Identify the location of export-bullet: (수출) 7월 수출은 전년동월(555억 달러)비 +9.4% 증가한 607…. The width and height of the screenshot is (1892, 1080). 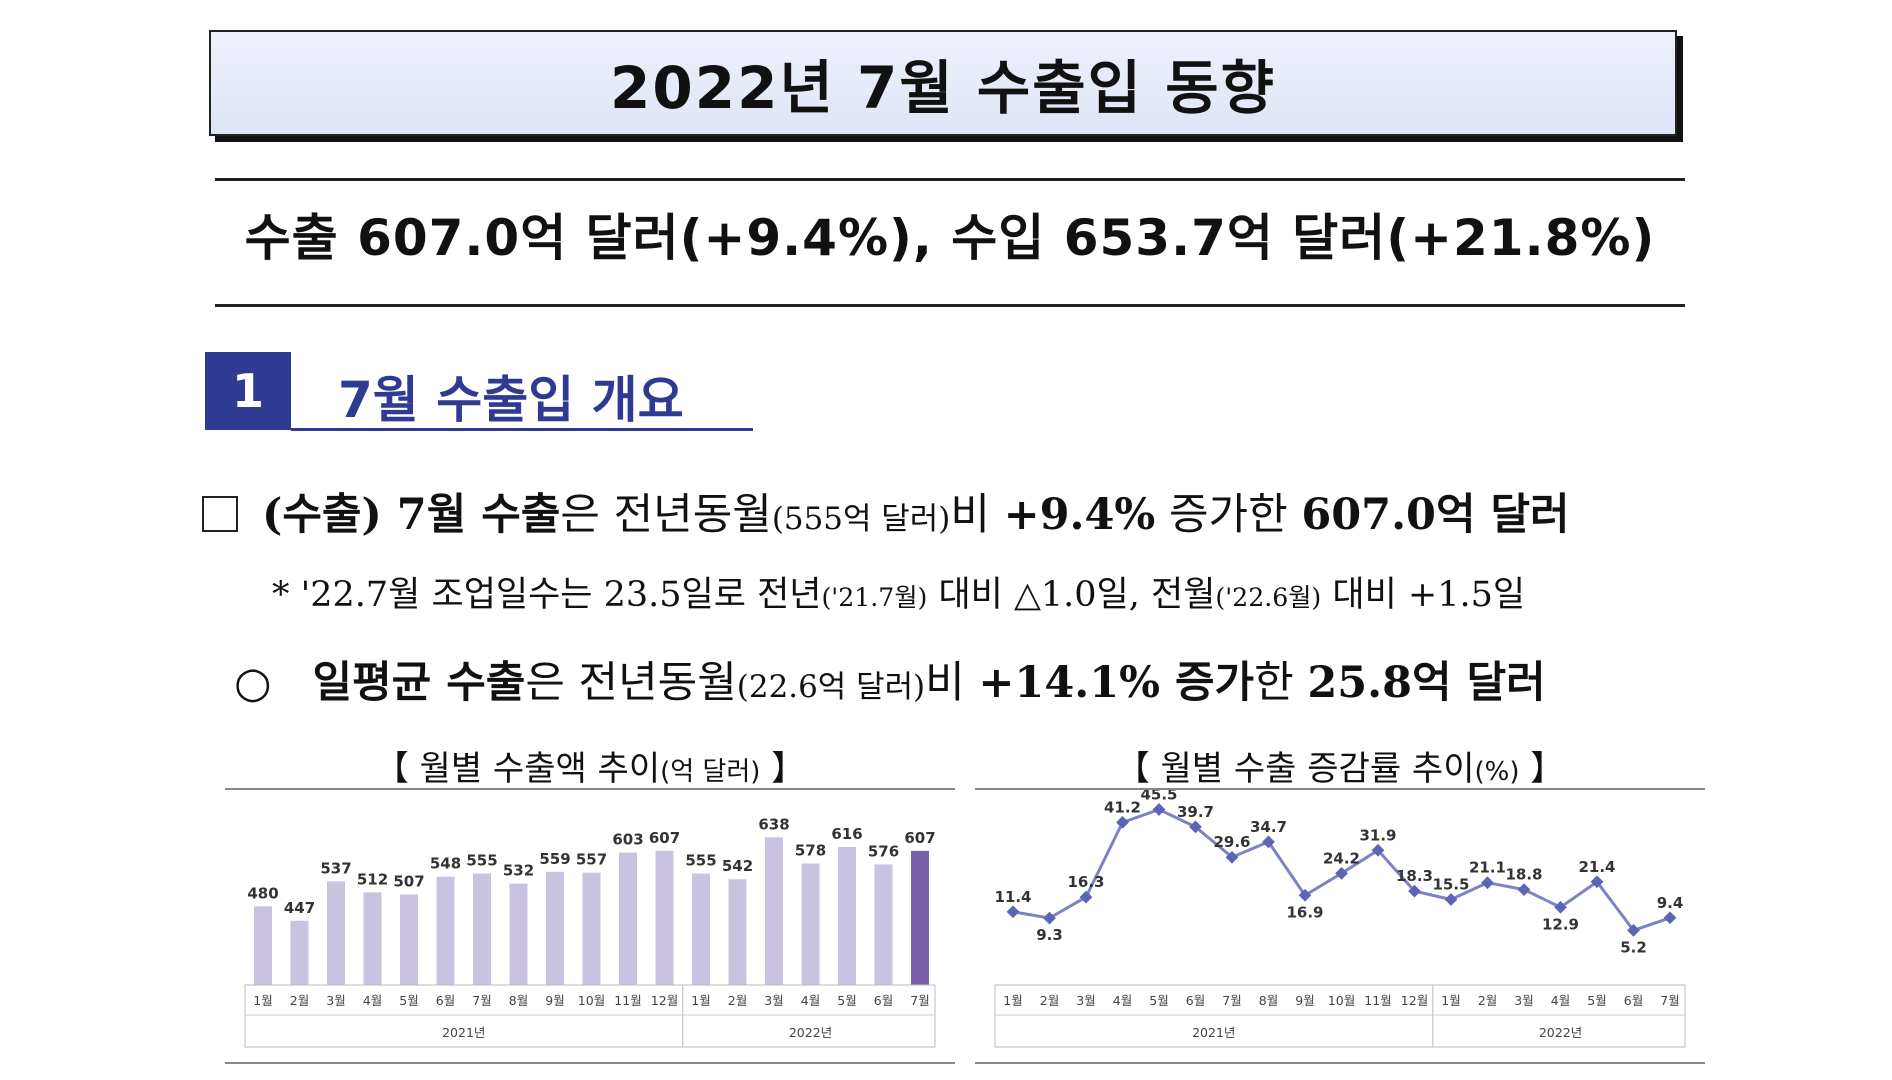
(886, 511).